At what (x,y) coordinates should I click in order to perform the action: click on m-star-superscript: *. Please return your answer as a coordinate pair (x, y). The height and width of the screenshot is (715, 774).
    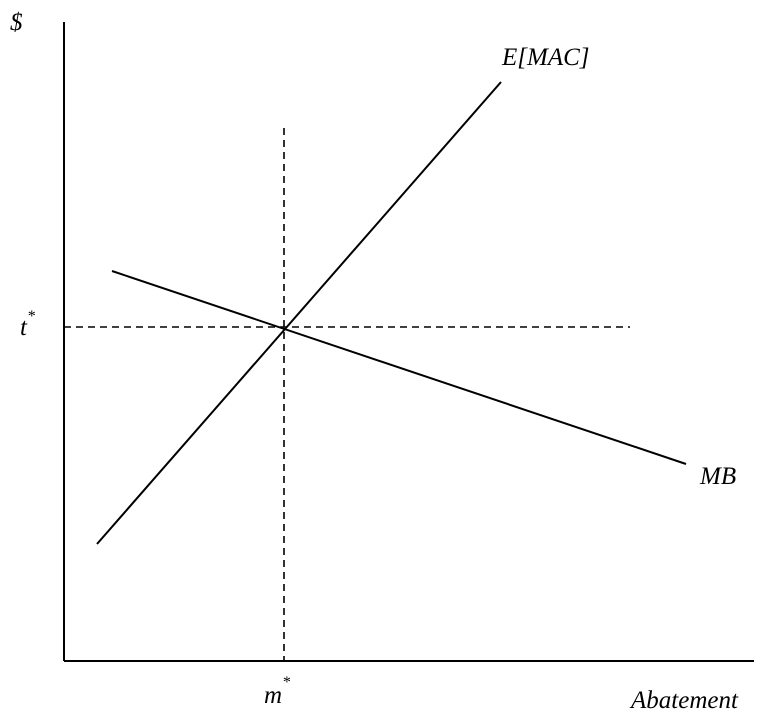
    Looking at the image, I should click on (286, 682).